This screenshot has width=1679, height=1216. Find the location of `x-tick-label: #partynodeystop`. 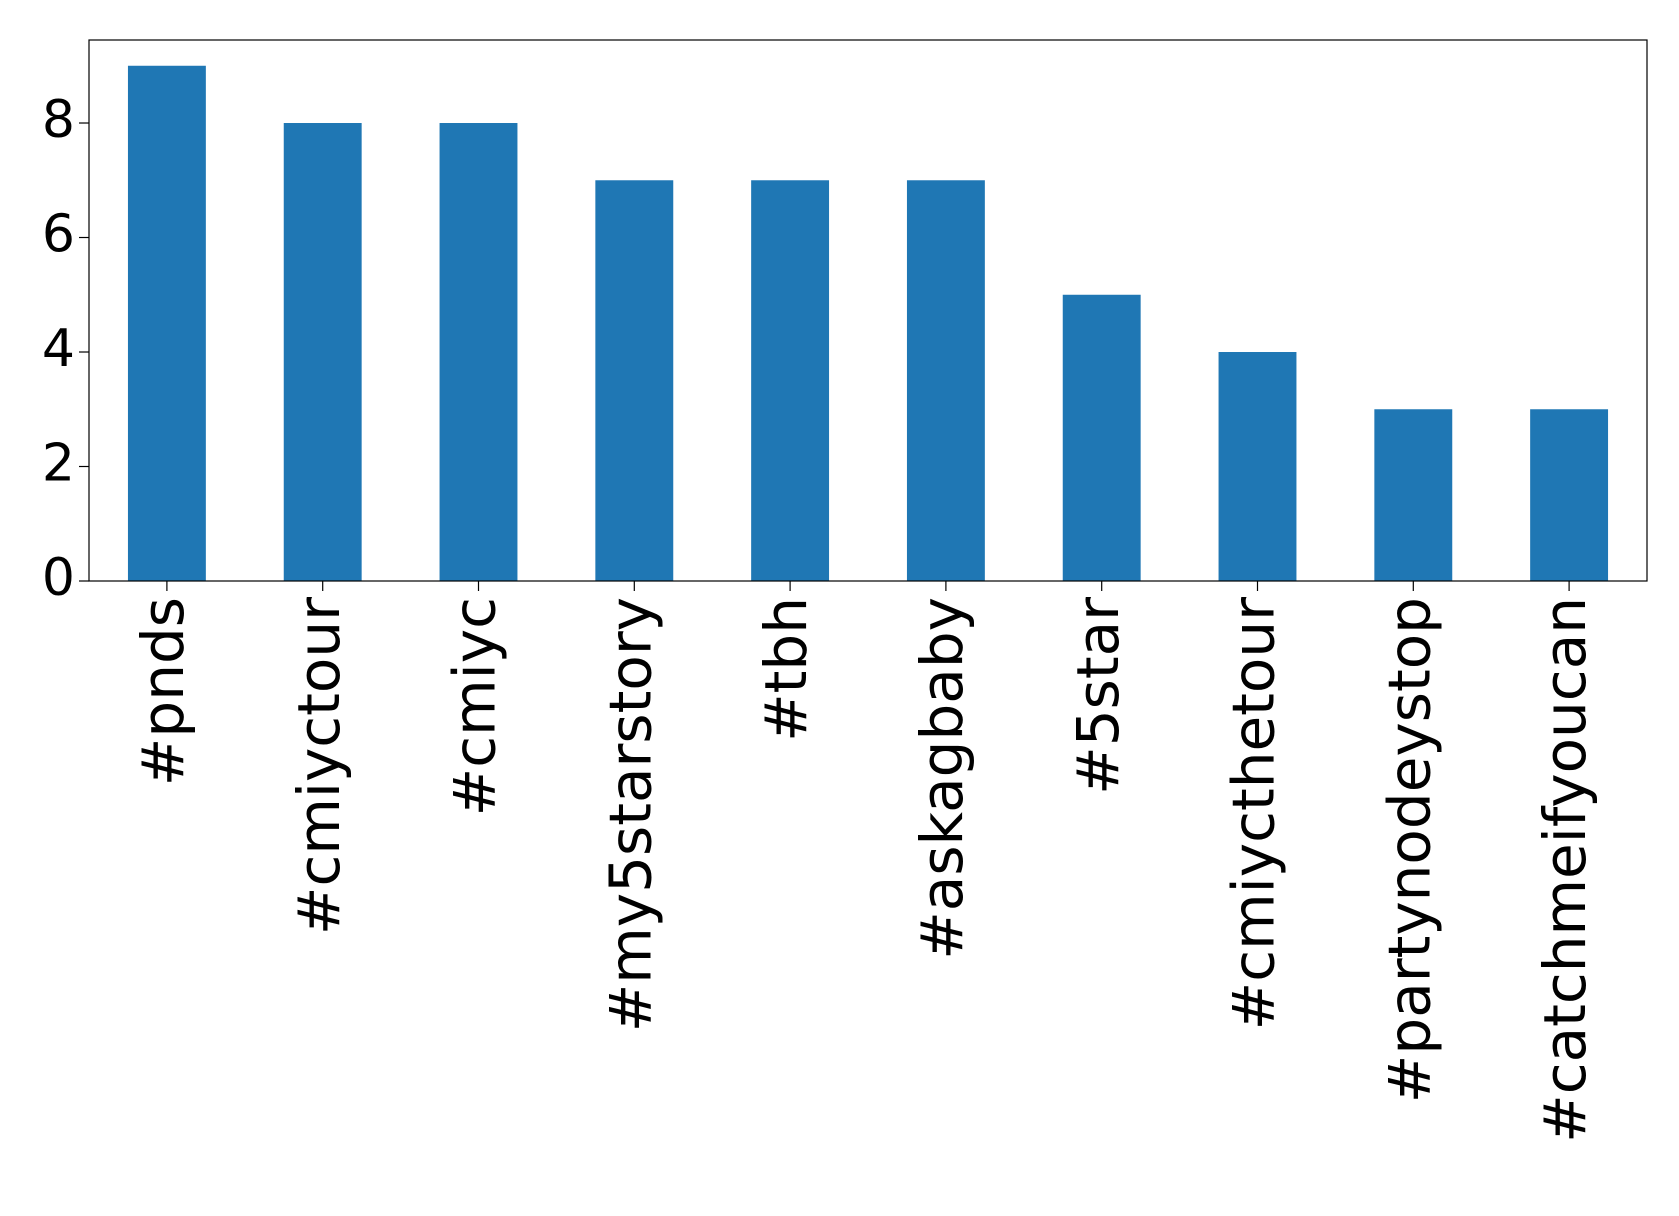

x-tick-label: #partynodeystop is located at coordinates (1409, 850).